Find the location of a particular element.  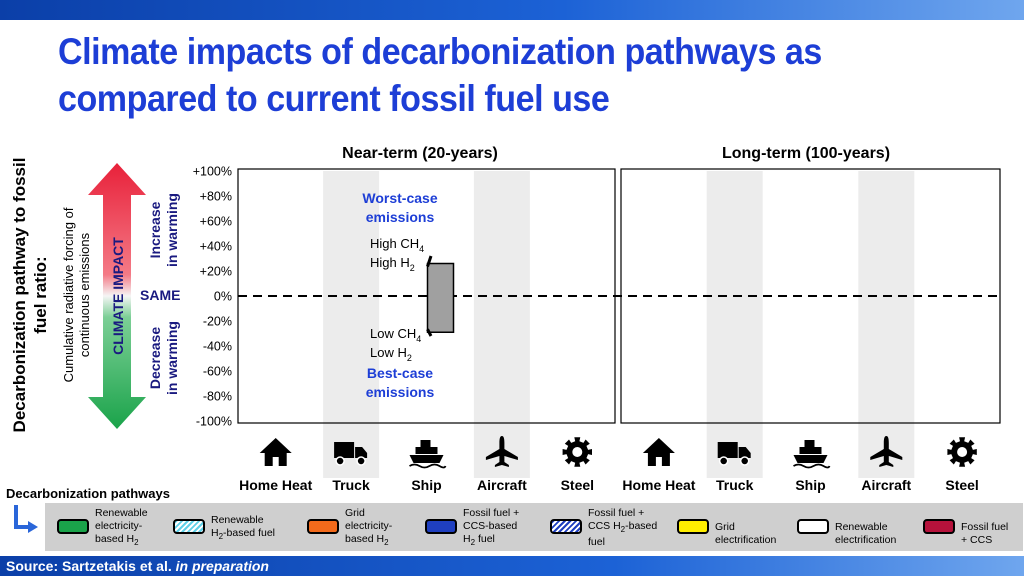

y-tick-label: 0% is located at coordinates (223, 297).